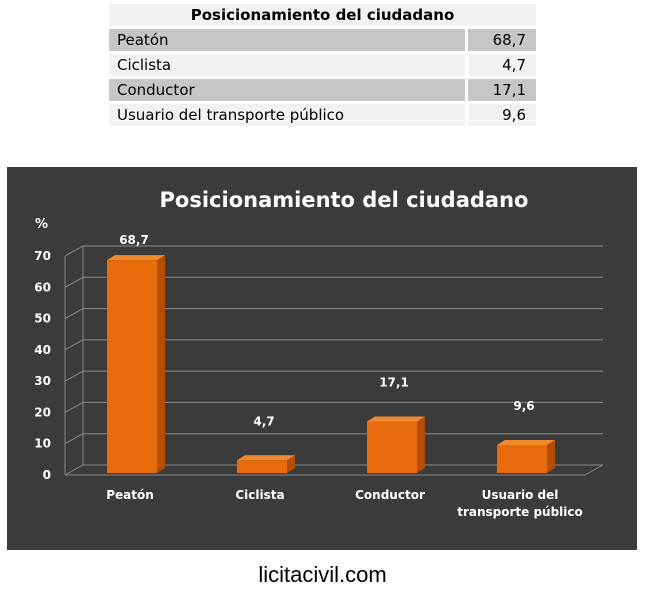  I want to click on table-cell-value: 17,1, so click(502, 90).